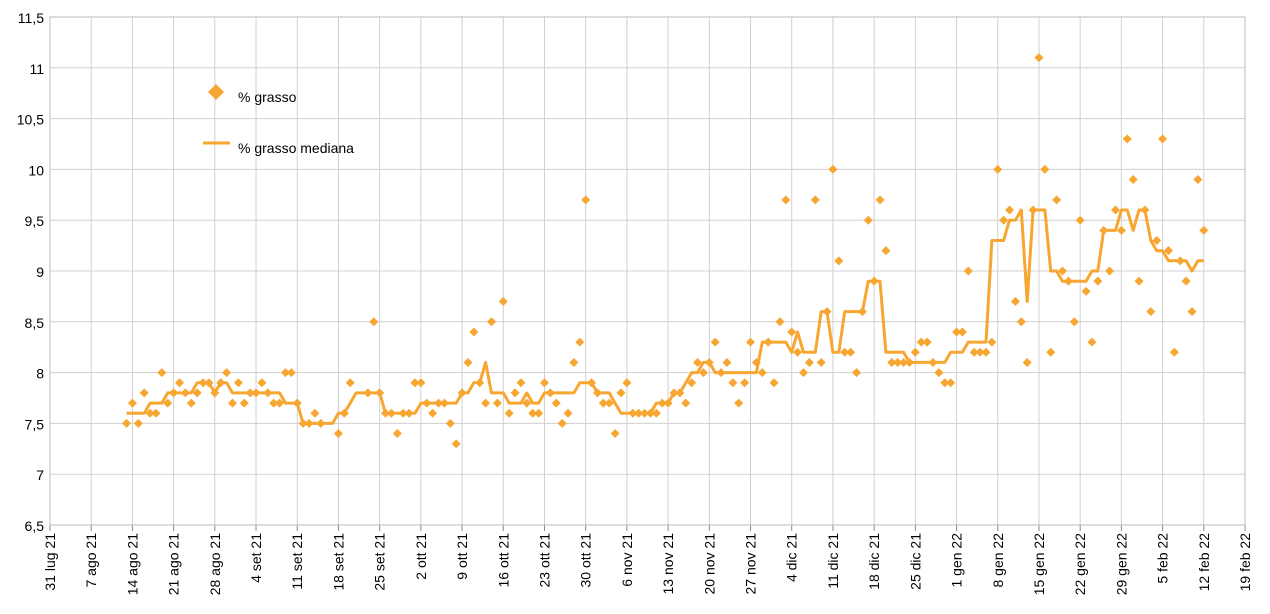 The height and width of the screenshot is (614, 1270). What do you see at coordinates (40, 475) in the screenshot?
I see `y-tick-label: 7` at bounding box center [40, 475].